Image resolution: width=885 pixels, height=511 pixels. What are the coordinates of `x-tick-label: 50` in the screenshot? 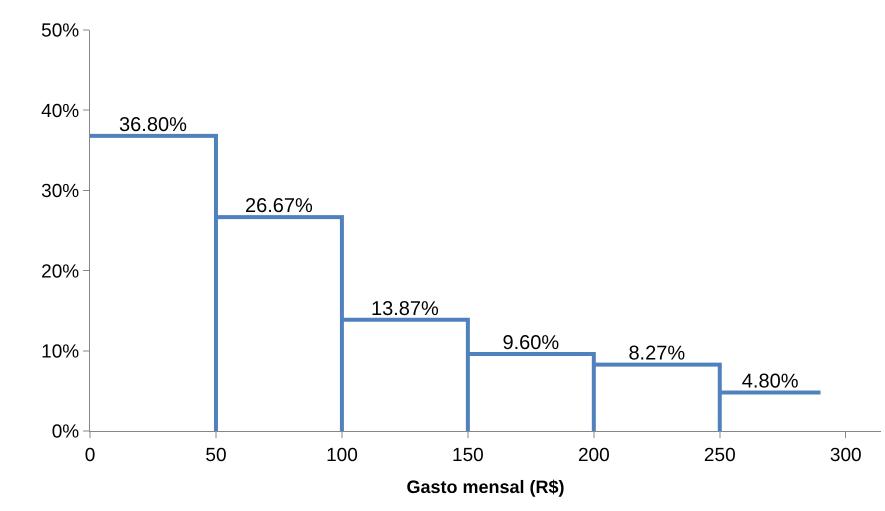 It's located at (216, 455).